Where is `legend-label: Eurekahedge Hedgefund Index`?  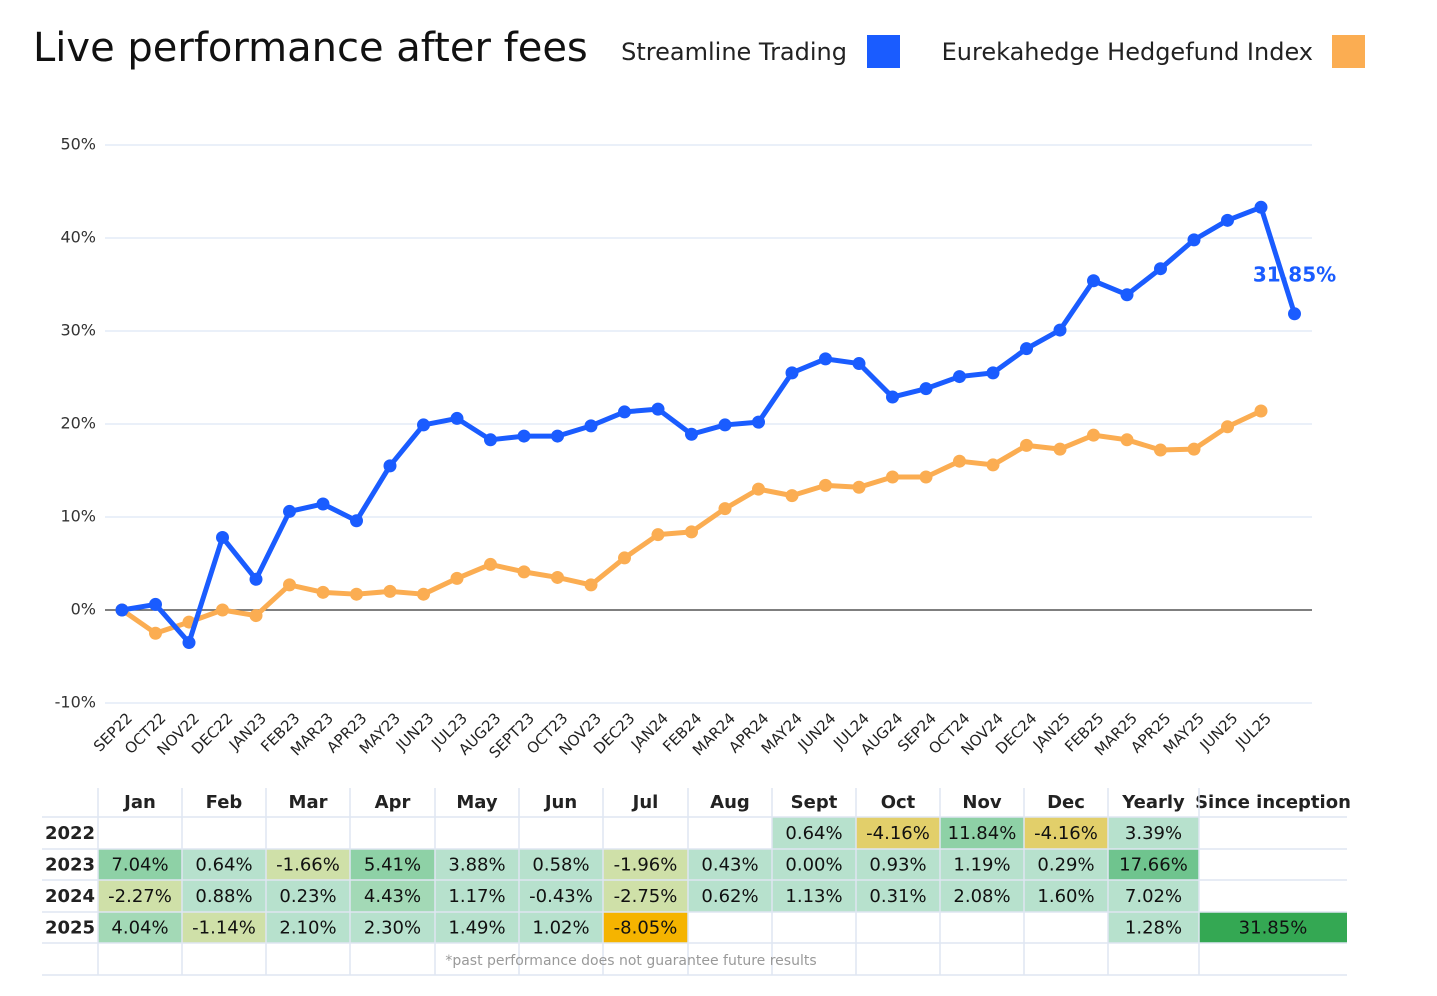
legend-label: Eurekahedge Hedgefund Index is located at coordinates (1127, 52).